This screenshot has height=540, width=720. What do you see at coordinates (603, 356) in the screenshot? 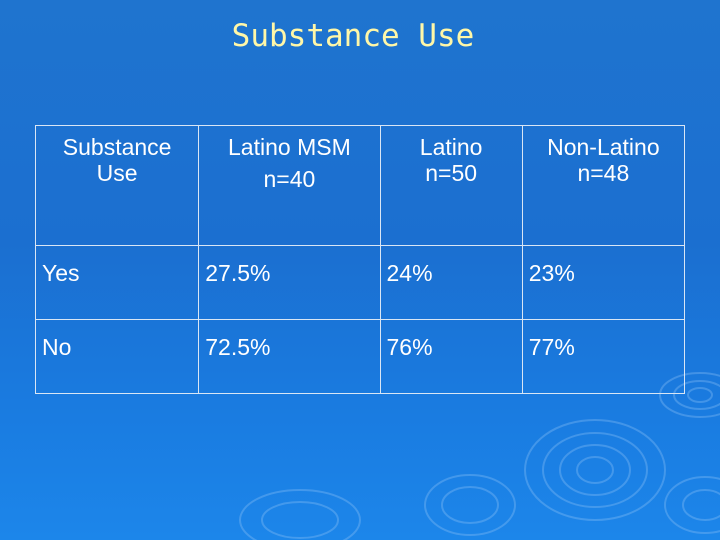
I see `table-cell: 77%` at bounding box center [603, 356].